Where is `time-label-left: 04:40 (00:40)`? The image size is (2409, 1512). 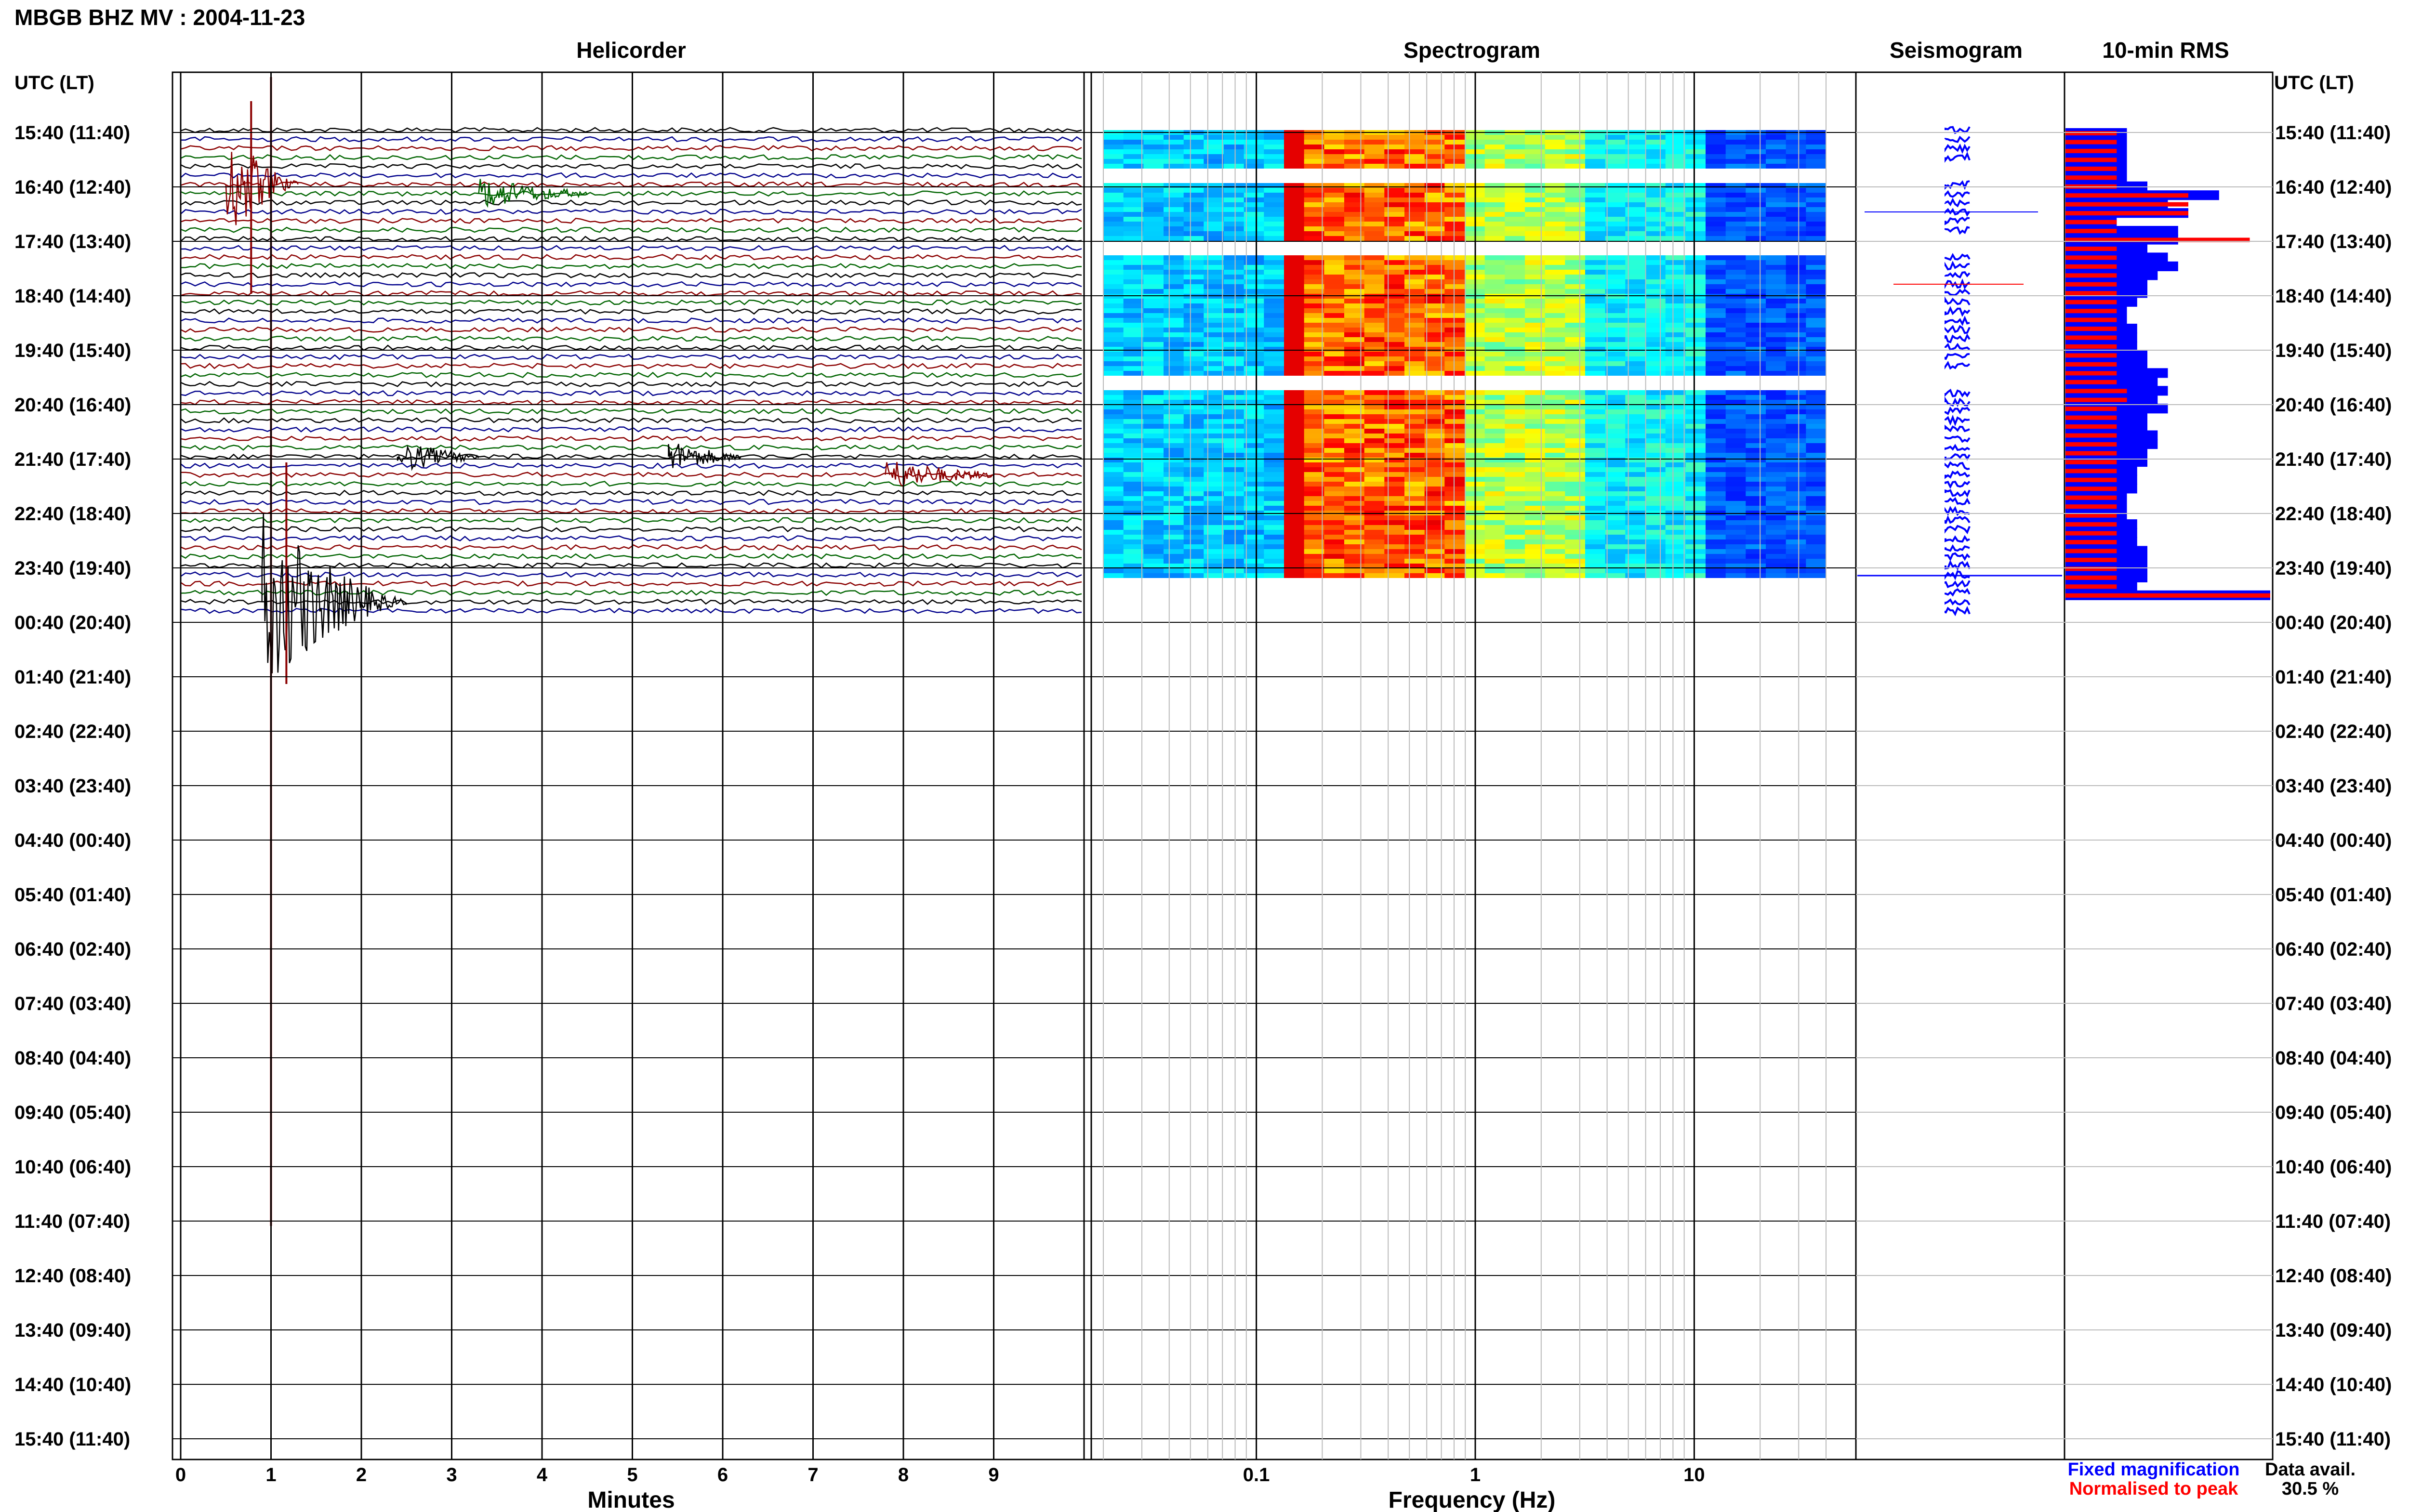
time-label-left: 04:40 (00:40) is located at coordinates (72, 840).